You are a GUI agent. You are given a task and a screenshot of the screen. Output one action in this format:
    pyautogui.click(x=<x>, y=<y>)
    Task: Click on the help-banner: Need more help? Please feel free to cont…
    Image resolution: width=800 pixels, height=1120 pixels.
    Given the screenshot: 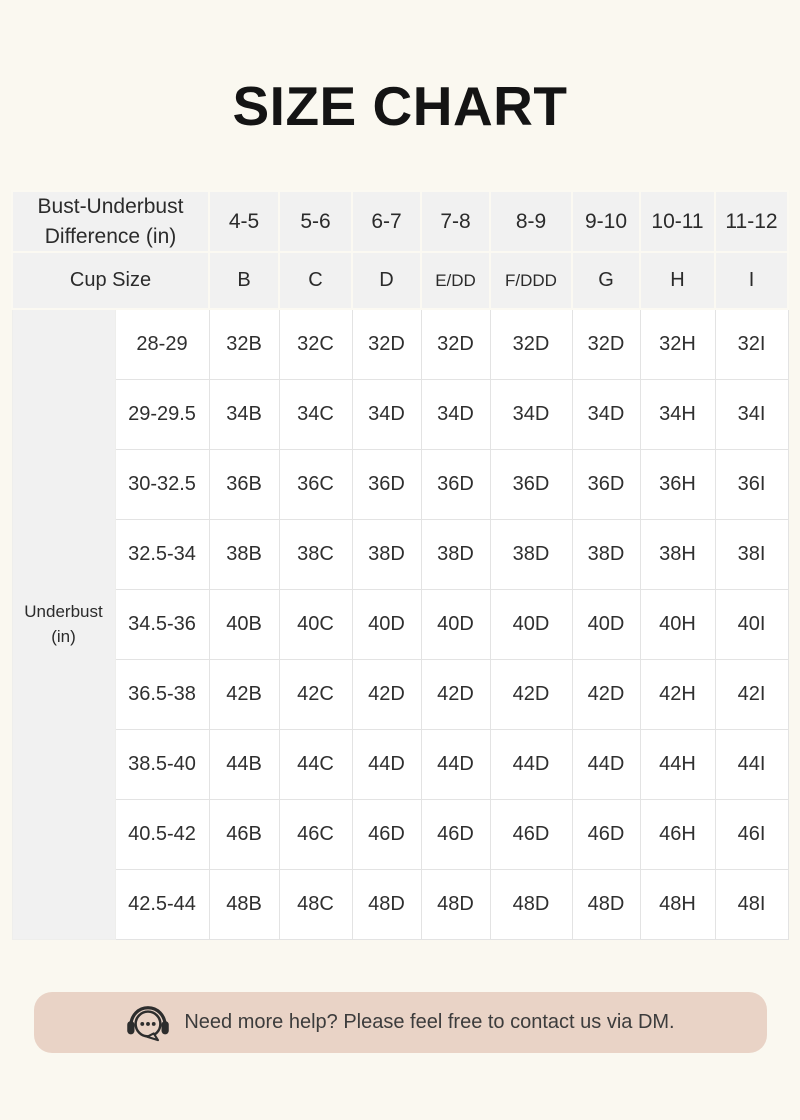 What is the action you would take?
    pyautogui.click(x=400, y=1022)
    